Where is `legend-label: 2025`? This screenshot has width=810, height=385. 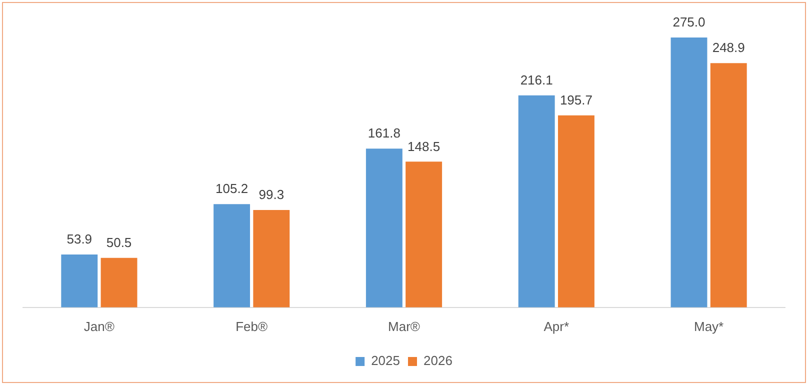
legend-label: 2025 is located at coordinates (385, 360).